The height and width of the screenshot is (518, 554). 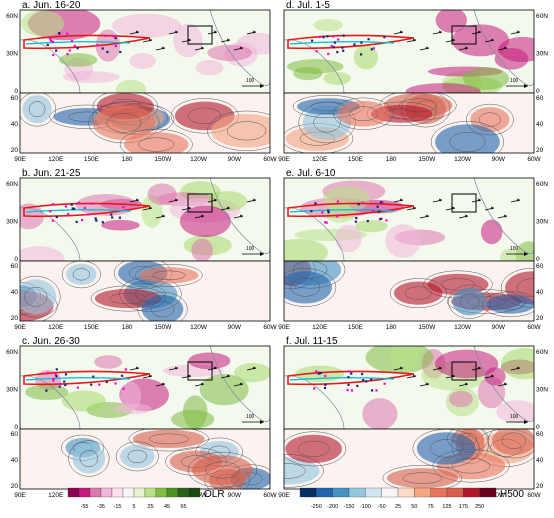 I want to click on colorbar-tick-label: 250, so click(x=479, y=507).